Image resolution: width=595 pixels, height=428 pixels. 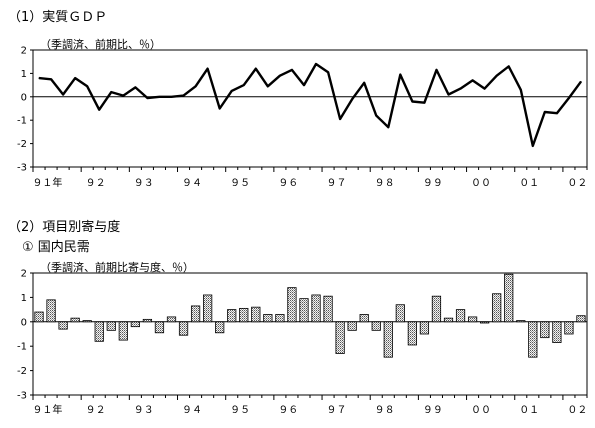 What do you see at coordinates (385, 410) in the screenshot?
I see `x-tick-label: ９８` at bounding box center [385, 410].